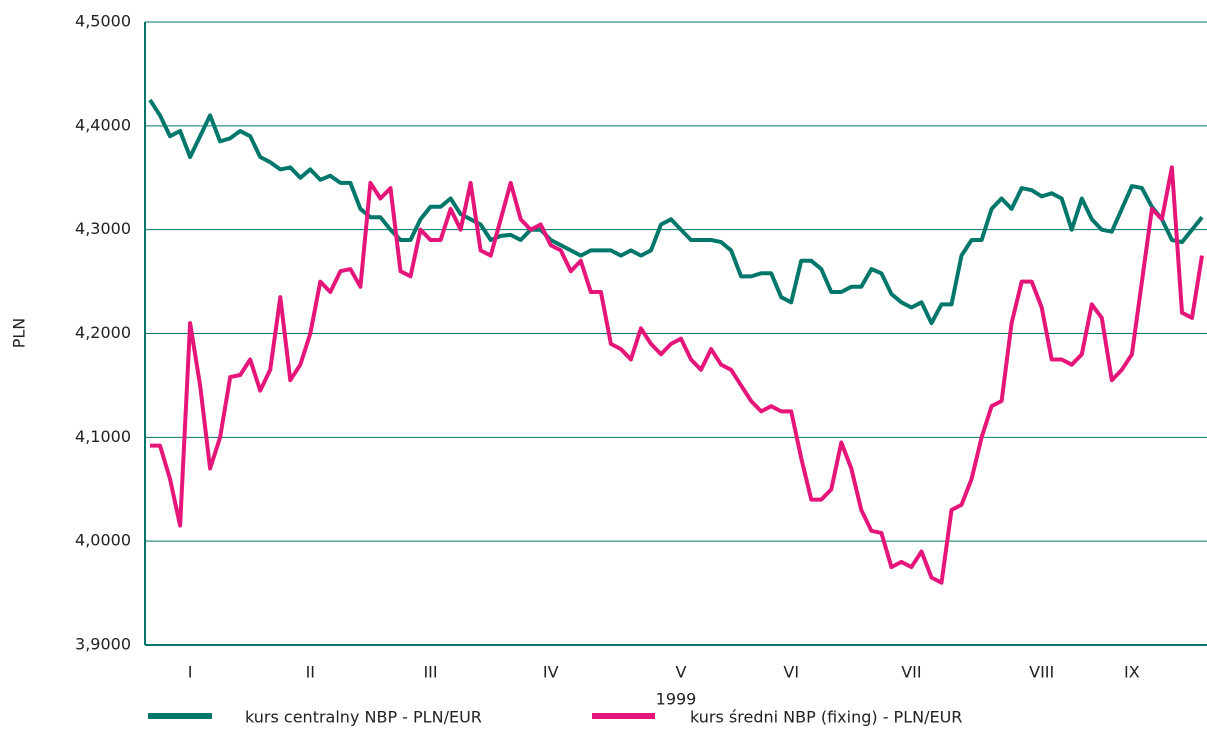 The width and height of the screenshot is (1207, 756). I want to click on legend-label: kurs średni NBP (fixing) - PLN/EUR, so click(826, 717).